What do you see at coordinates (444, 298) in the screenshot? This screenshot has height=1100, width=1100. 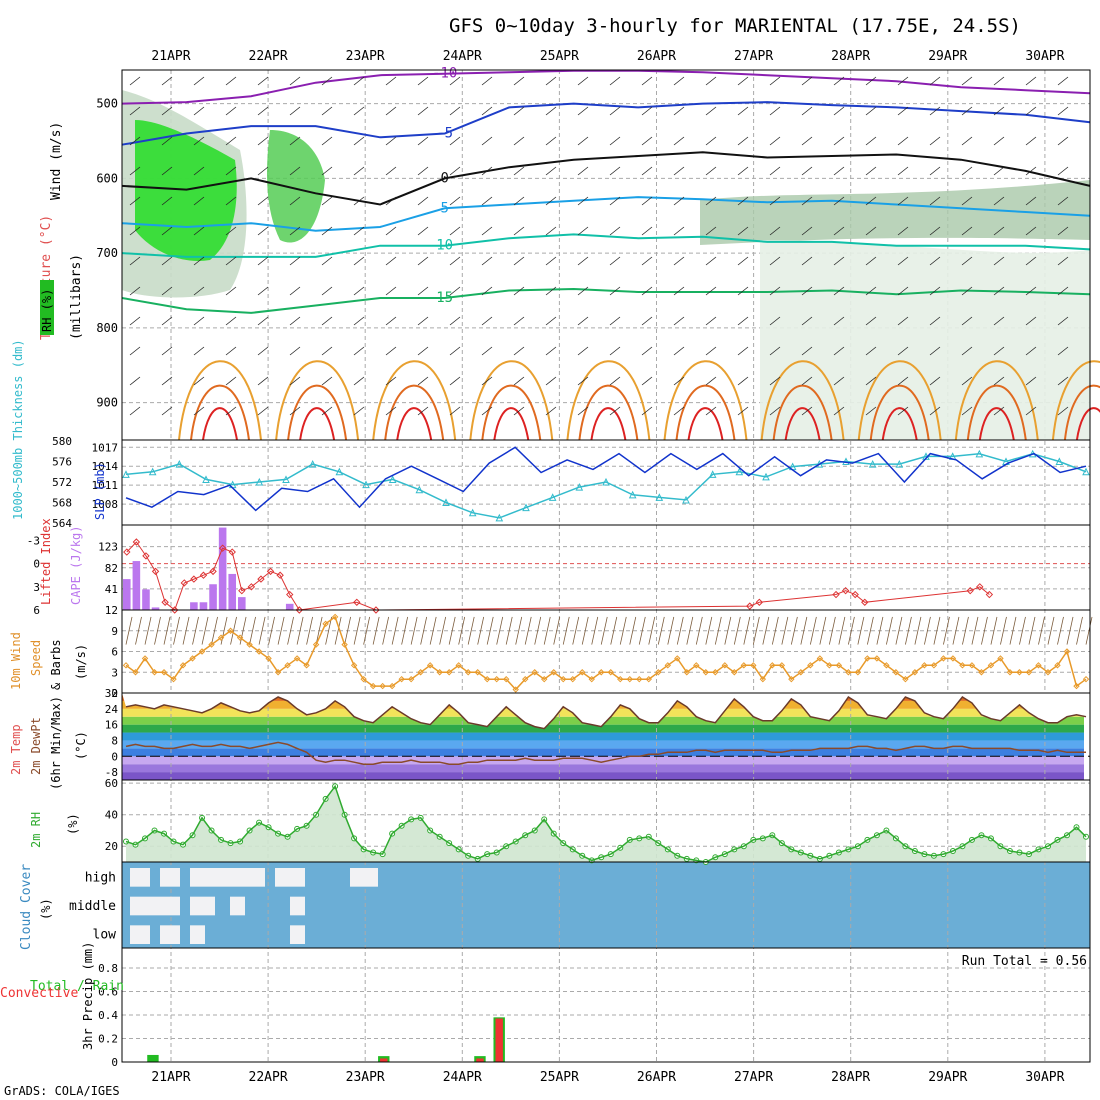 I see `contour-label: 15` at bounding box center [444, 298].